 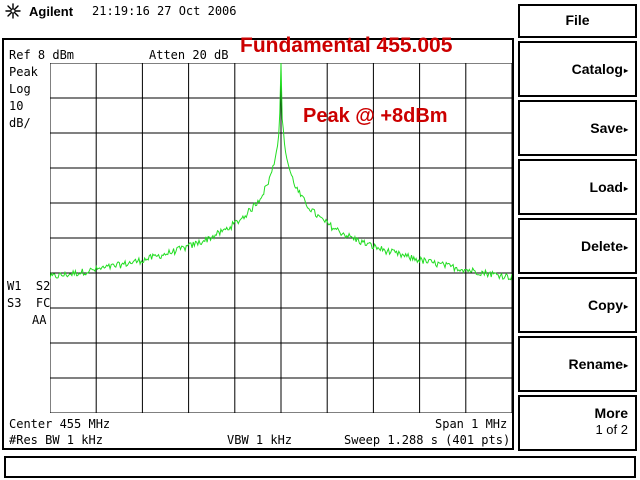 What do you see at coordinates (606, 187) in the screenshot?
I see `load-label: Load` at bounding box center [606, 187].